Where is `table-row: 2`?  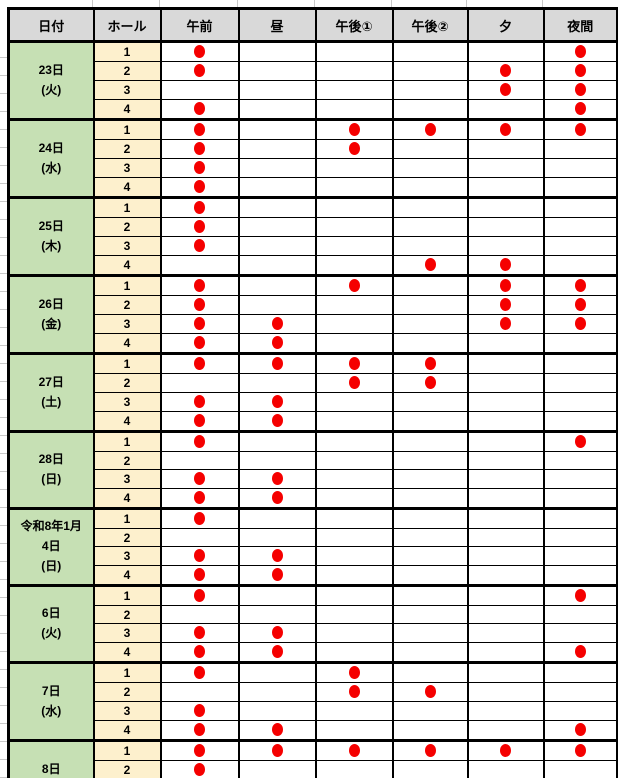 table-row: 2 is located at coordinates (313, 71).